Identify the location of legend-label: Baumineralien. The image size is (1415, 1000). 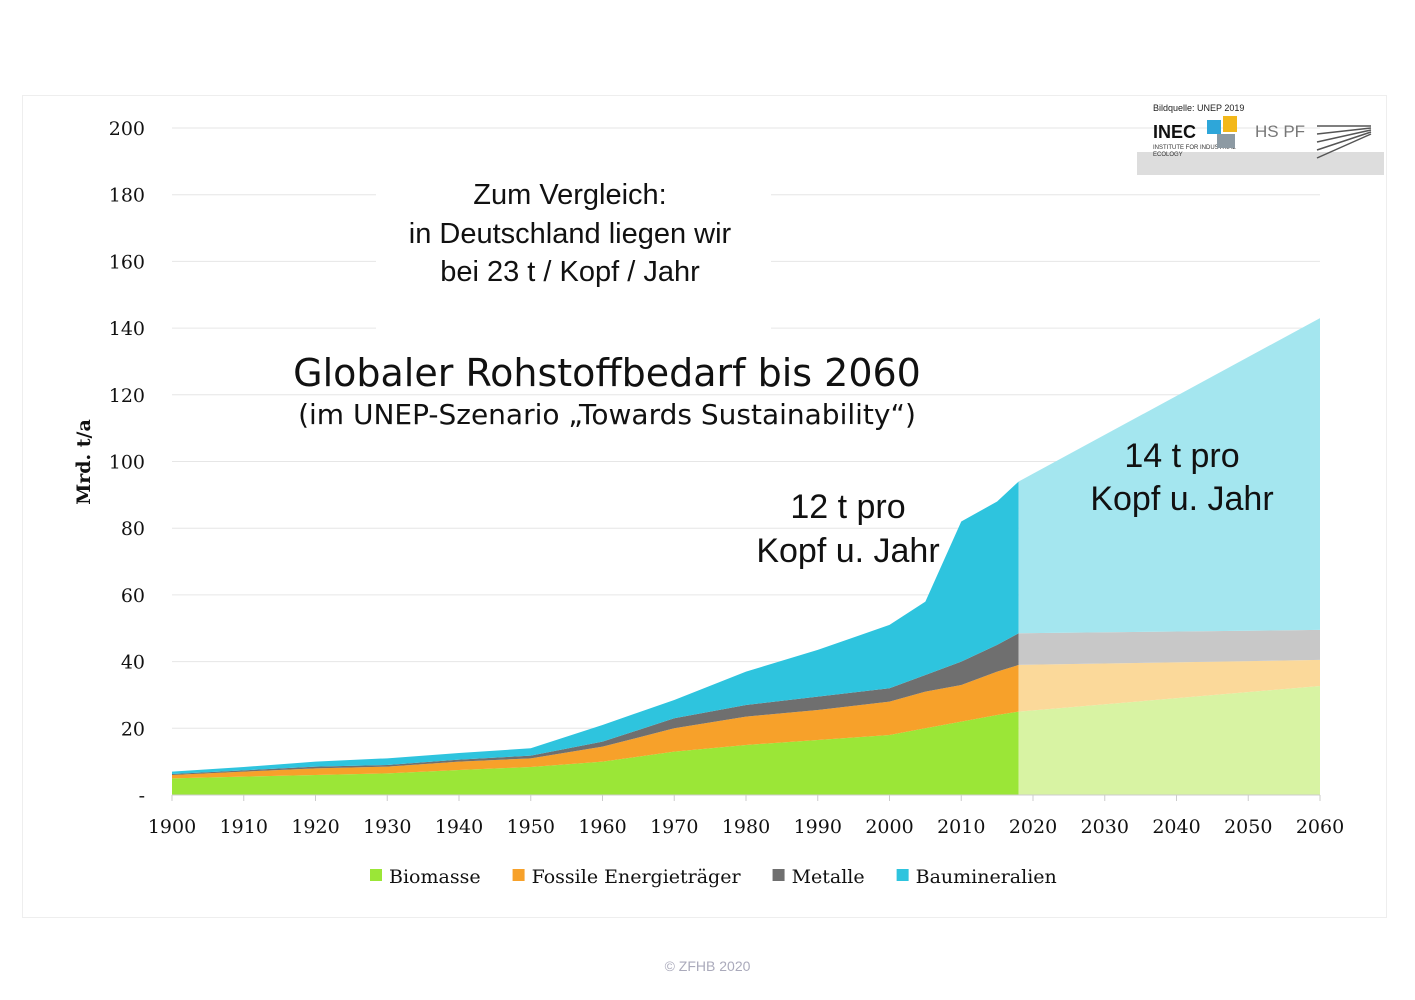
(986, 877).